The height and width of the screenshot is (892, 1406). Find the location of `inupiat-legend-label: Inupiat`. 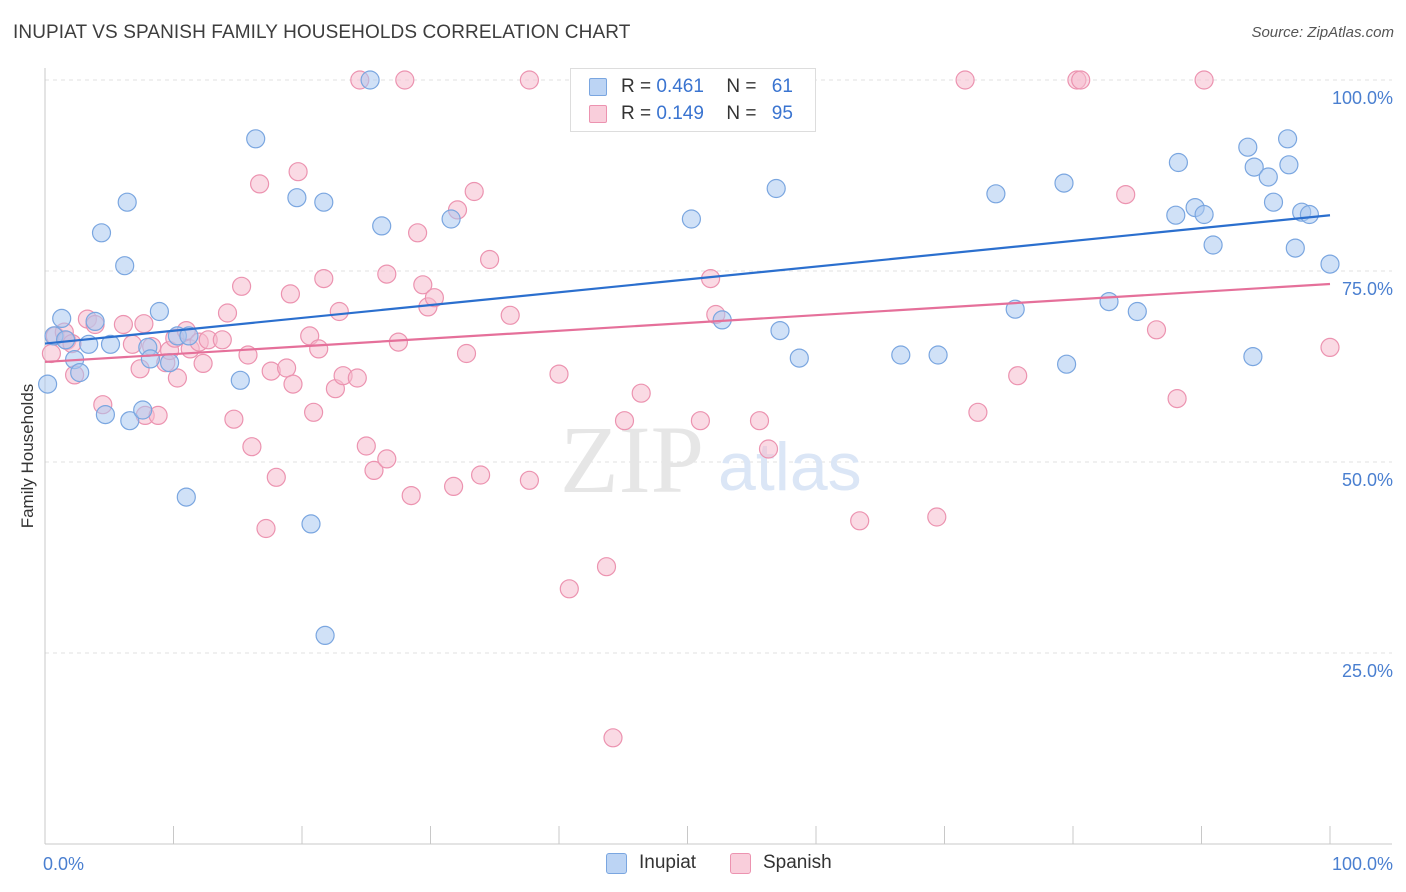

inupiat-legend-label: Inupiat is located at coordinates (668, 862).